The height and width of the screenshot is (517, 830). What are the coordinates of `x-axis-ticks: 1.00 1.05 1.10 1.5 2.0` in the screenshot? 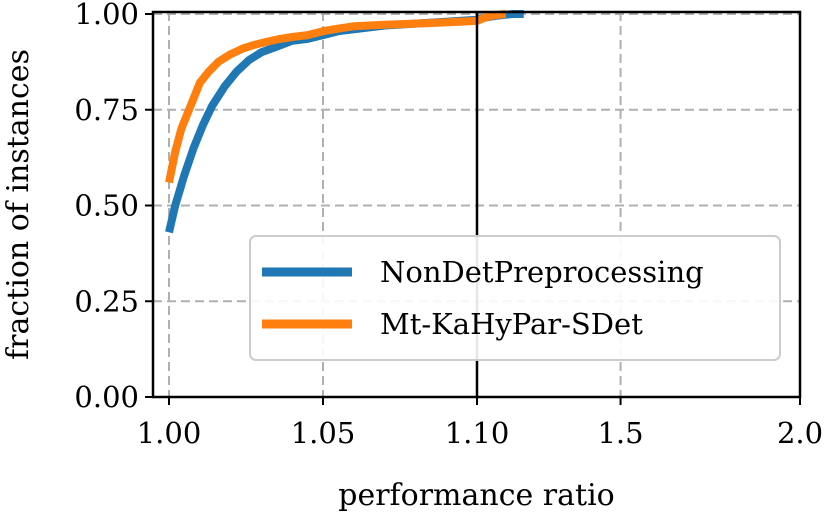 It's located at (480, 423).